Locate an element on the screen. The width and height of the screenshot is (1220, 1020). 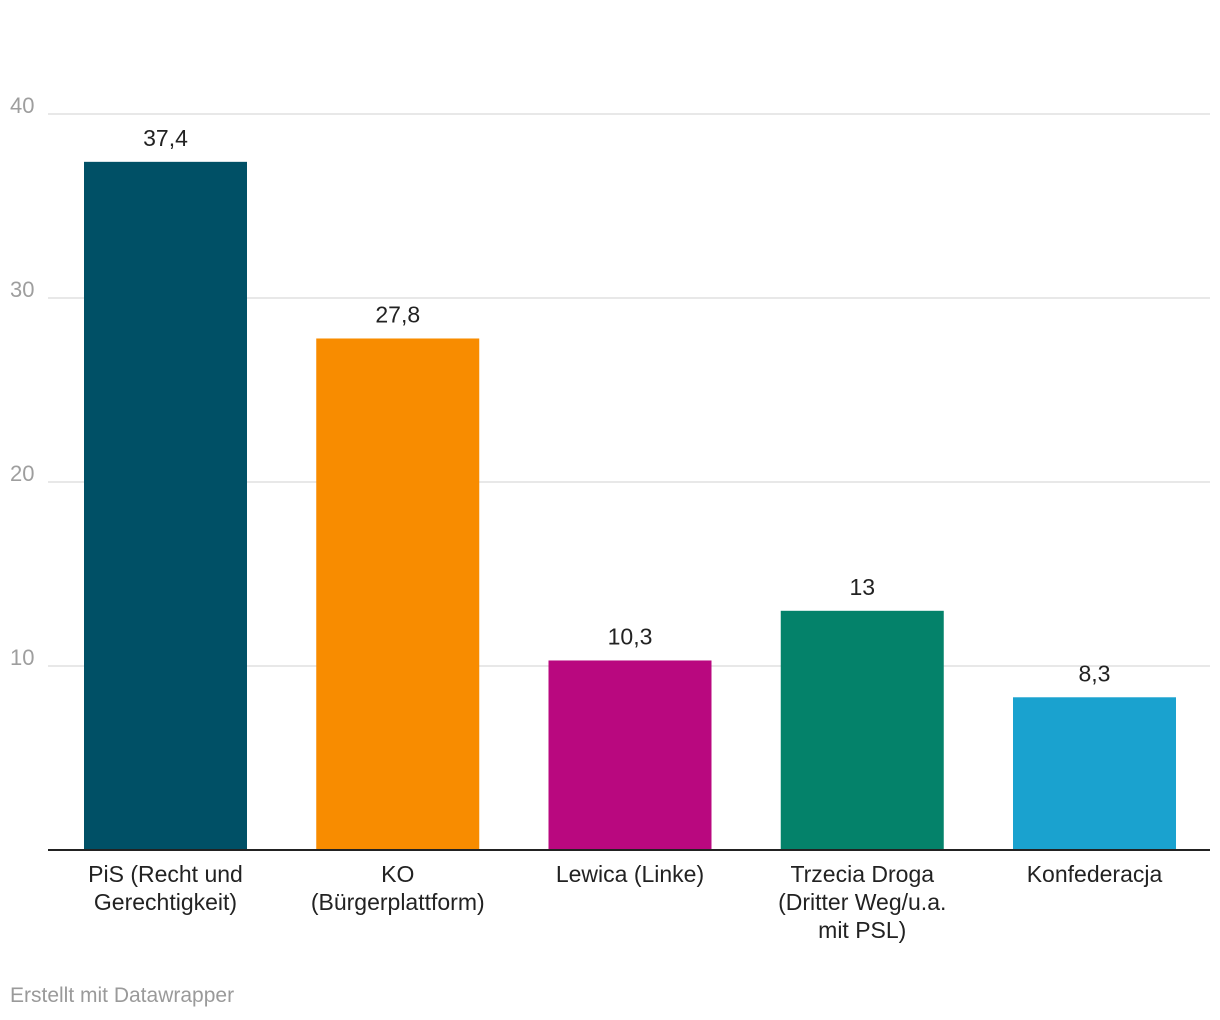
y-axis-ticks: 10 20 30 40 is located at coordinates (22, 381).